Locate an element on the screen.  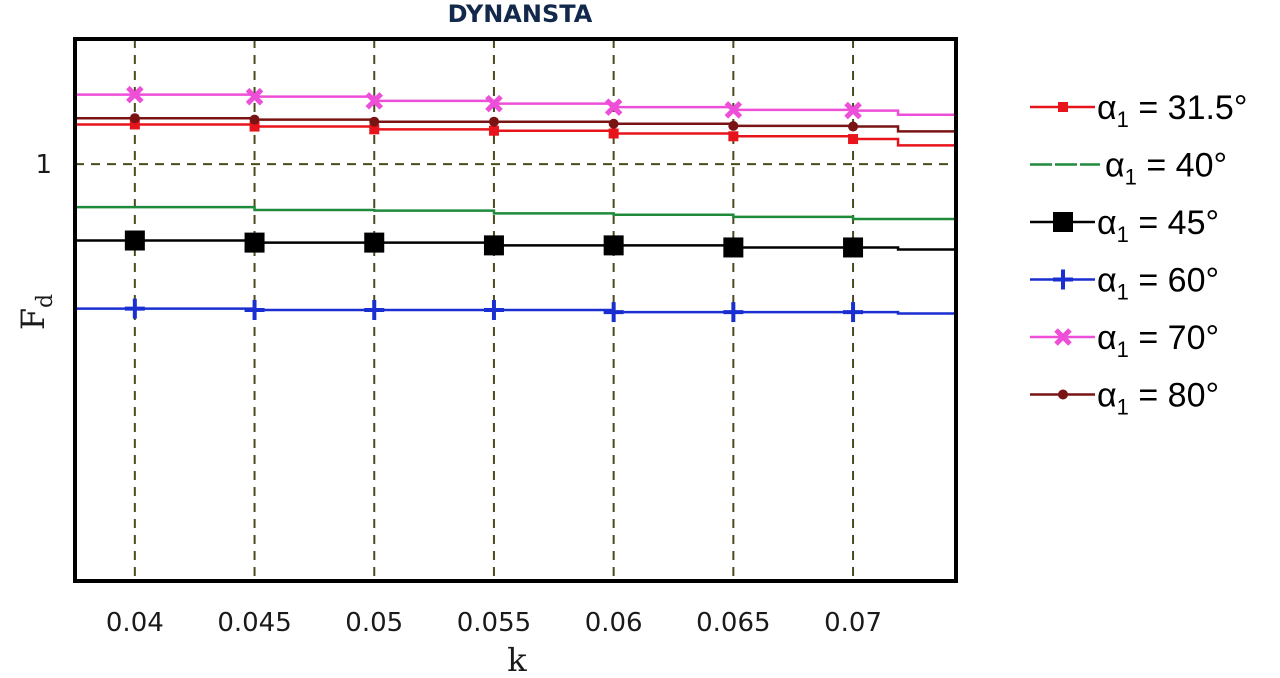
legend-value: = 40° is located at coordinates (1182, 166).